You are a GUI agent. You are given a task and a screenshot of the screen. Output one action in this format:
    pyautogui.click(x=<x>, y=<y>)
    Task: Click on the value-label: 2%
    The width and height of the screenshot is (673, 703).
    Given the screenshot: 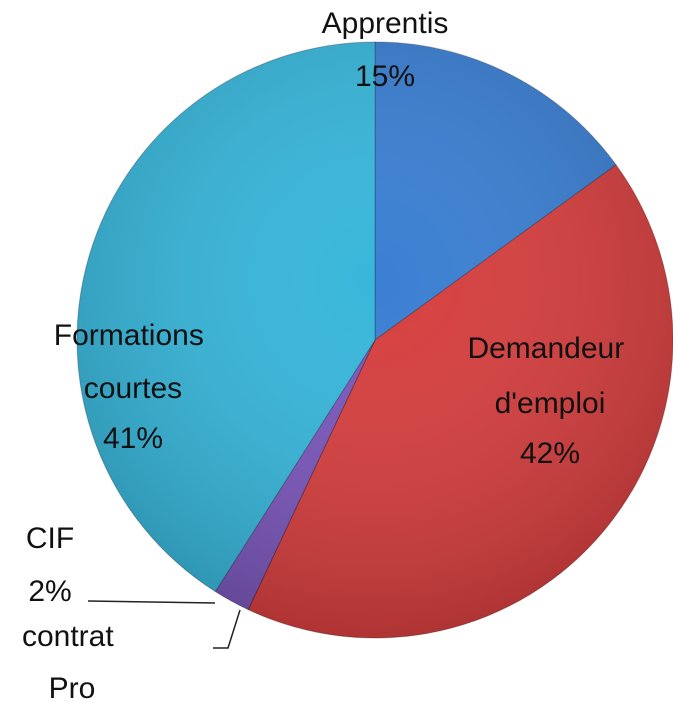 What is the action you would take?
    pyautogui.click(x=49, y=591)
    